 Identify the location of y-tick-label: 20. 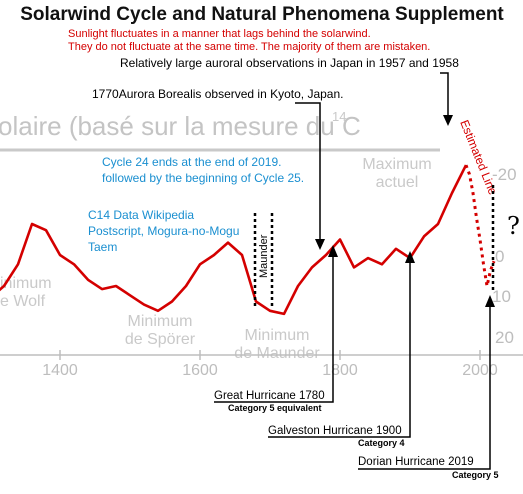
(504, 337).